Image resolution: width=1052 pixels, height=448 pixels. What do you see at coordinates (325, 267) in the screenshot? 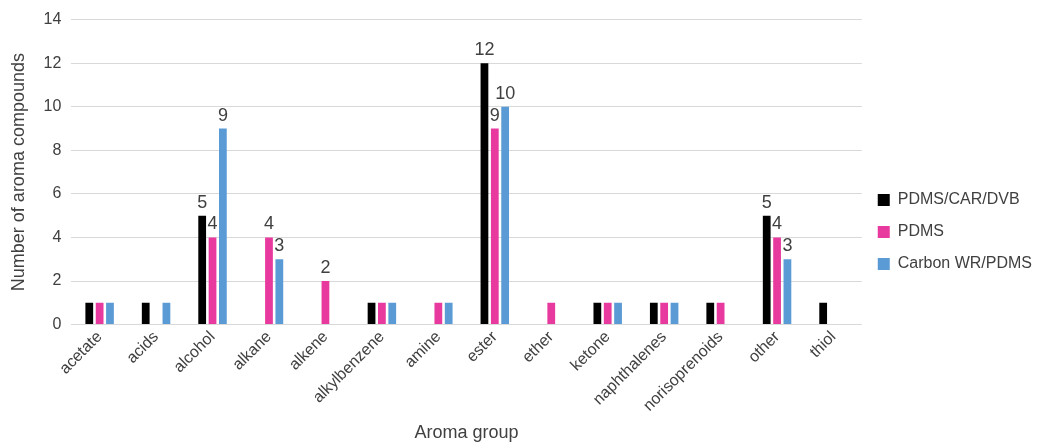
I see `data-label: 2` at bounding box center [325, 267].